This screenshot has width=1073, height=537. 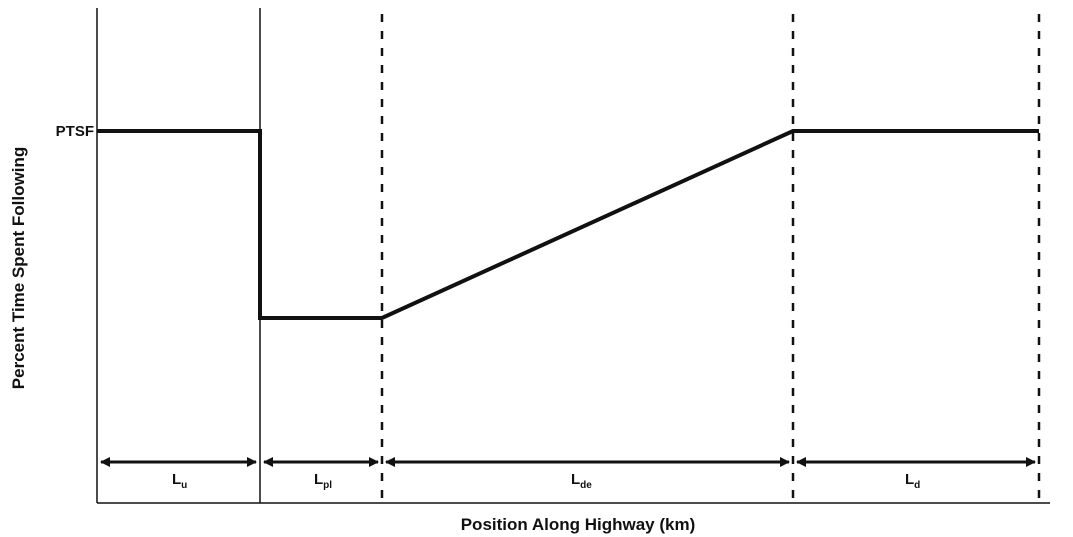 What do you see at coordinates (581, 481) in the screenshot?
I see `segment-label-downstream-effective: Lde` at bounding box center [581, 481].